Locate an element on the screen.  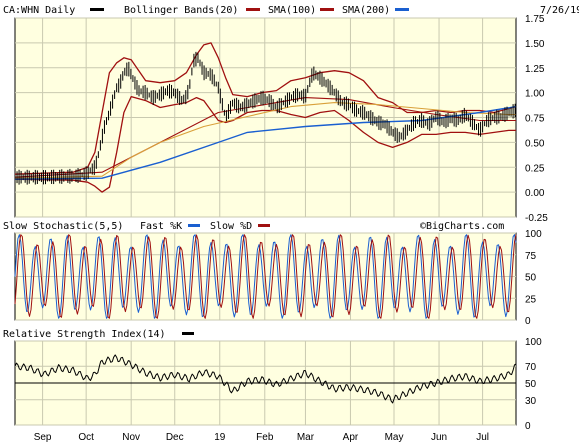
x-tick-label: Mar is located at coordinates (306, 437).